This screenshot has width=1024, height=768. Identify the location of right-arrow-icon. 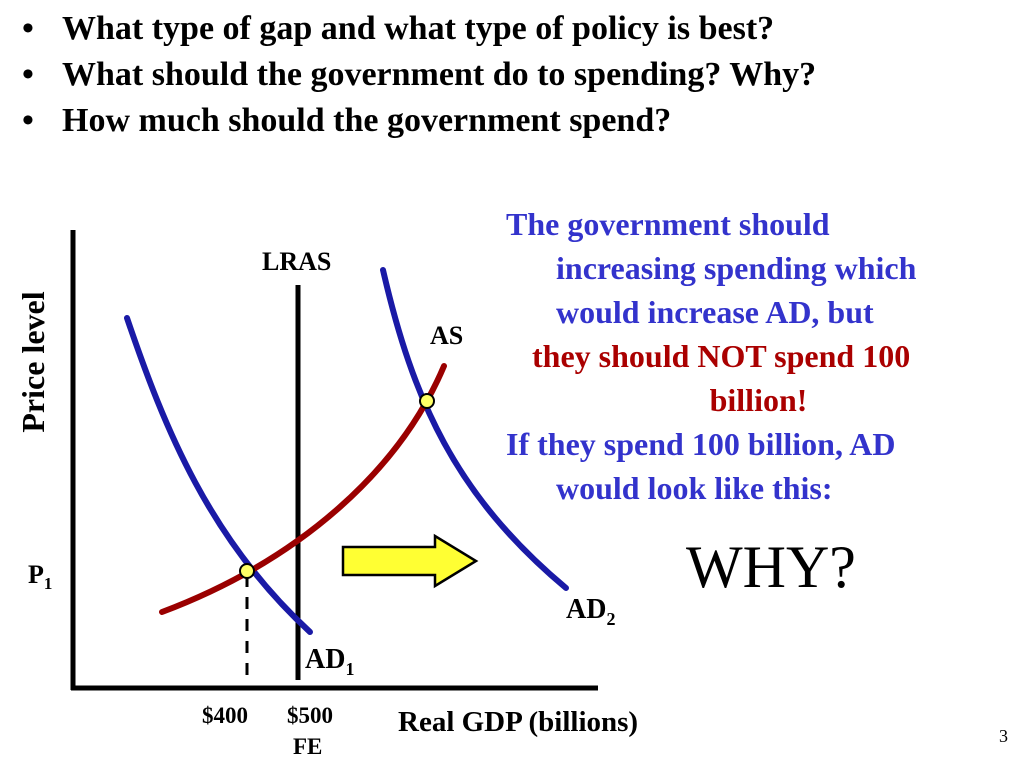
(410, 561).